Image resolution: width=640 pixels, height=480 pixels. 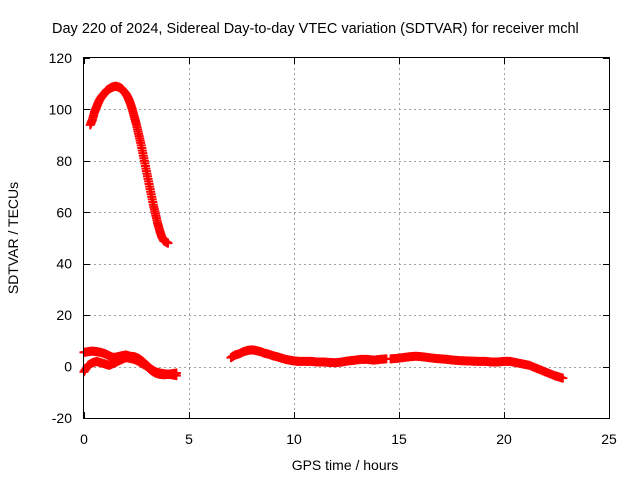 What do you see at coordinates (504, 439) in the screenshot?
I see `x-tick-label: 20` at bounding box center [504, 439].